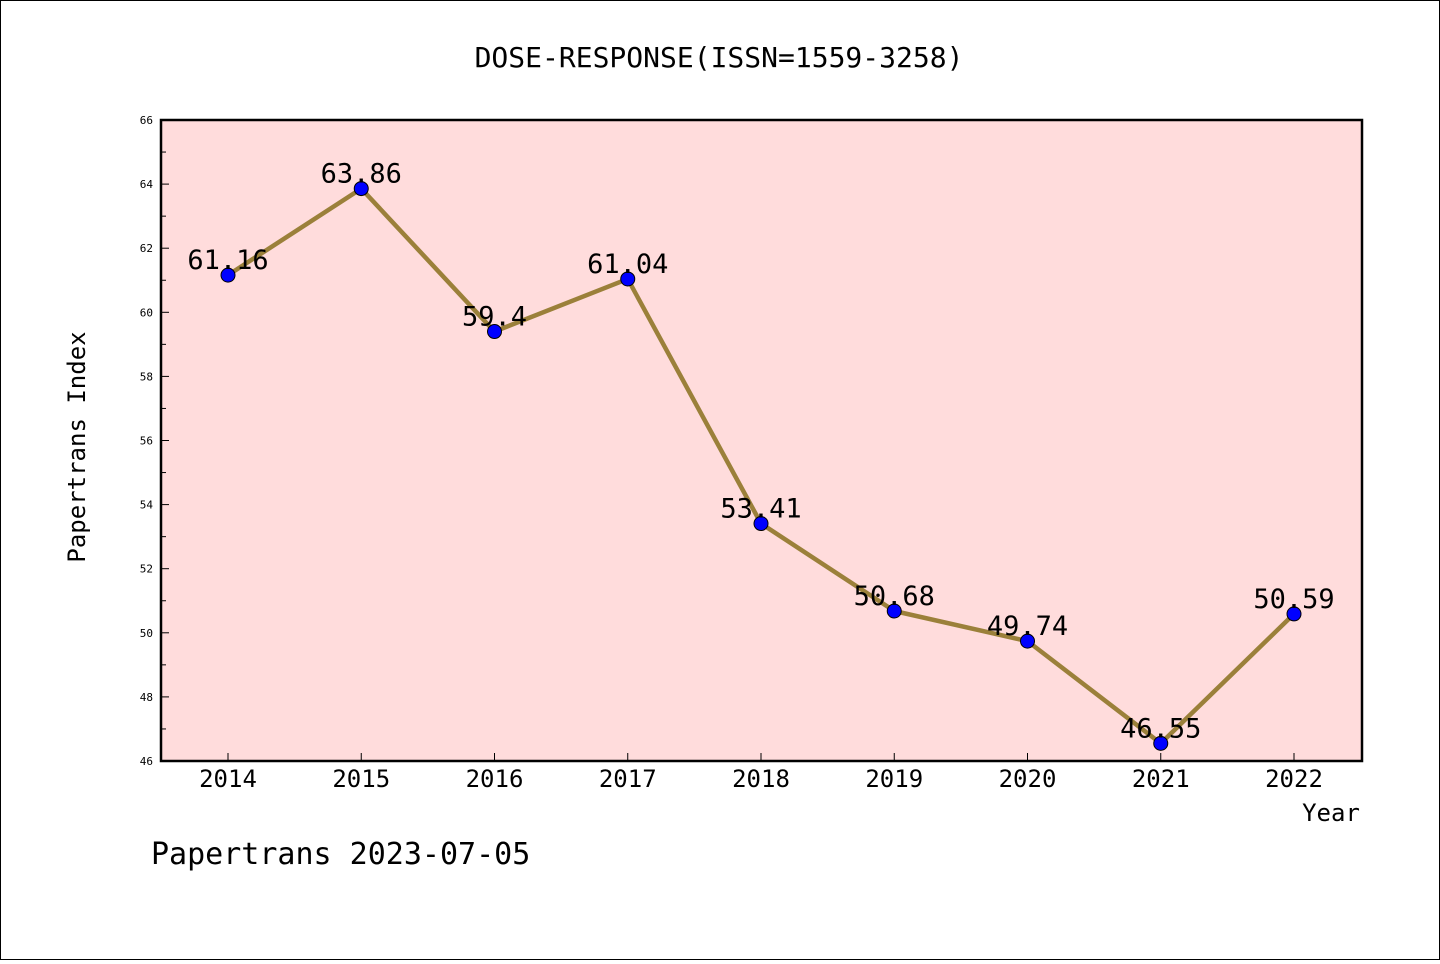  I want to click on data-label: 61.04, so click(627, 264).